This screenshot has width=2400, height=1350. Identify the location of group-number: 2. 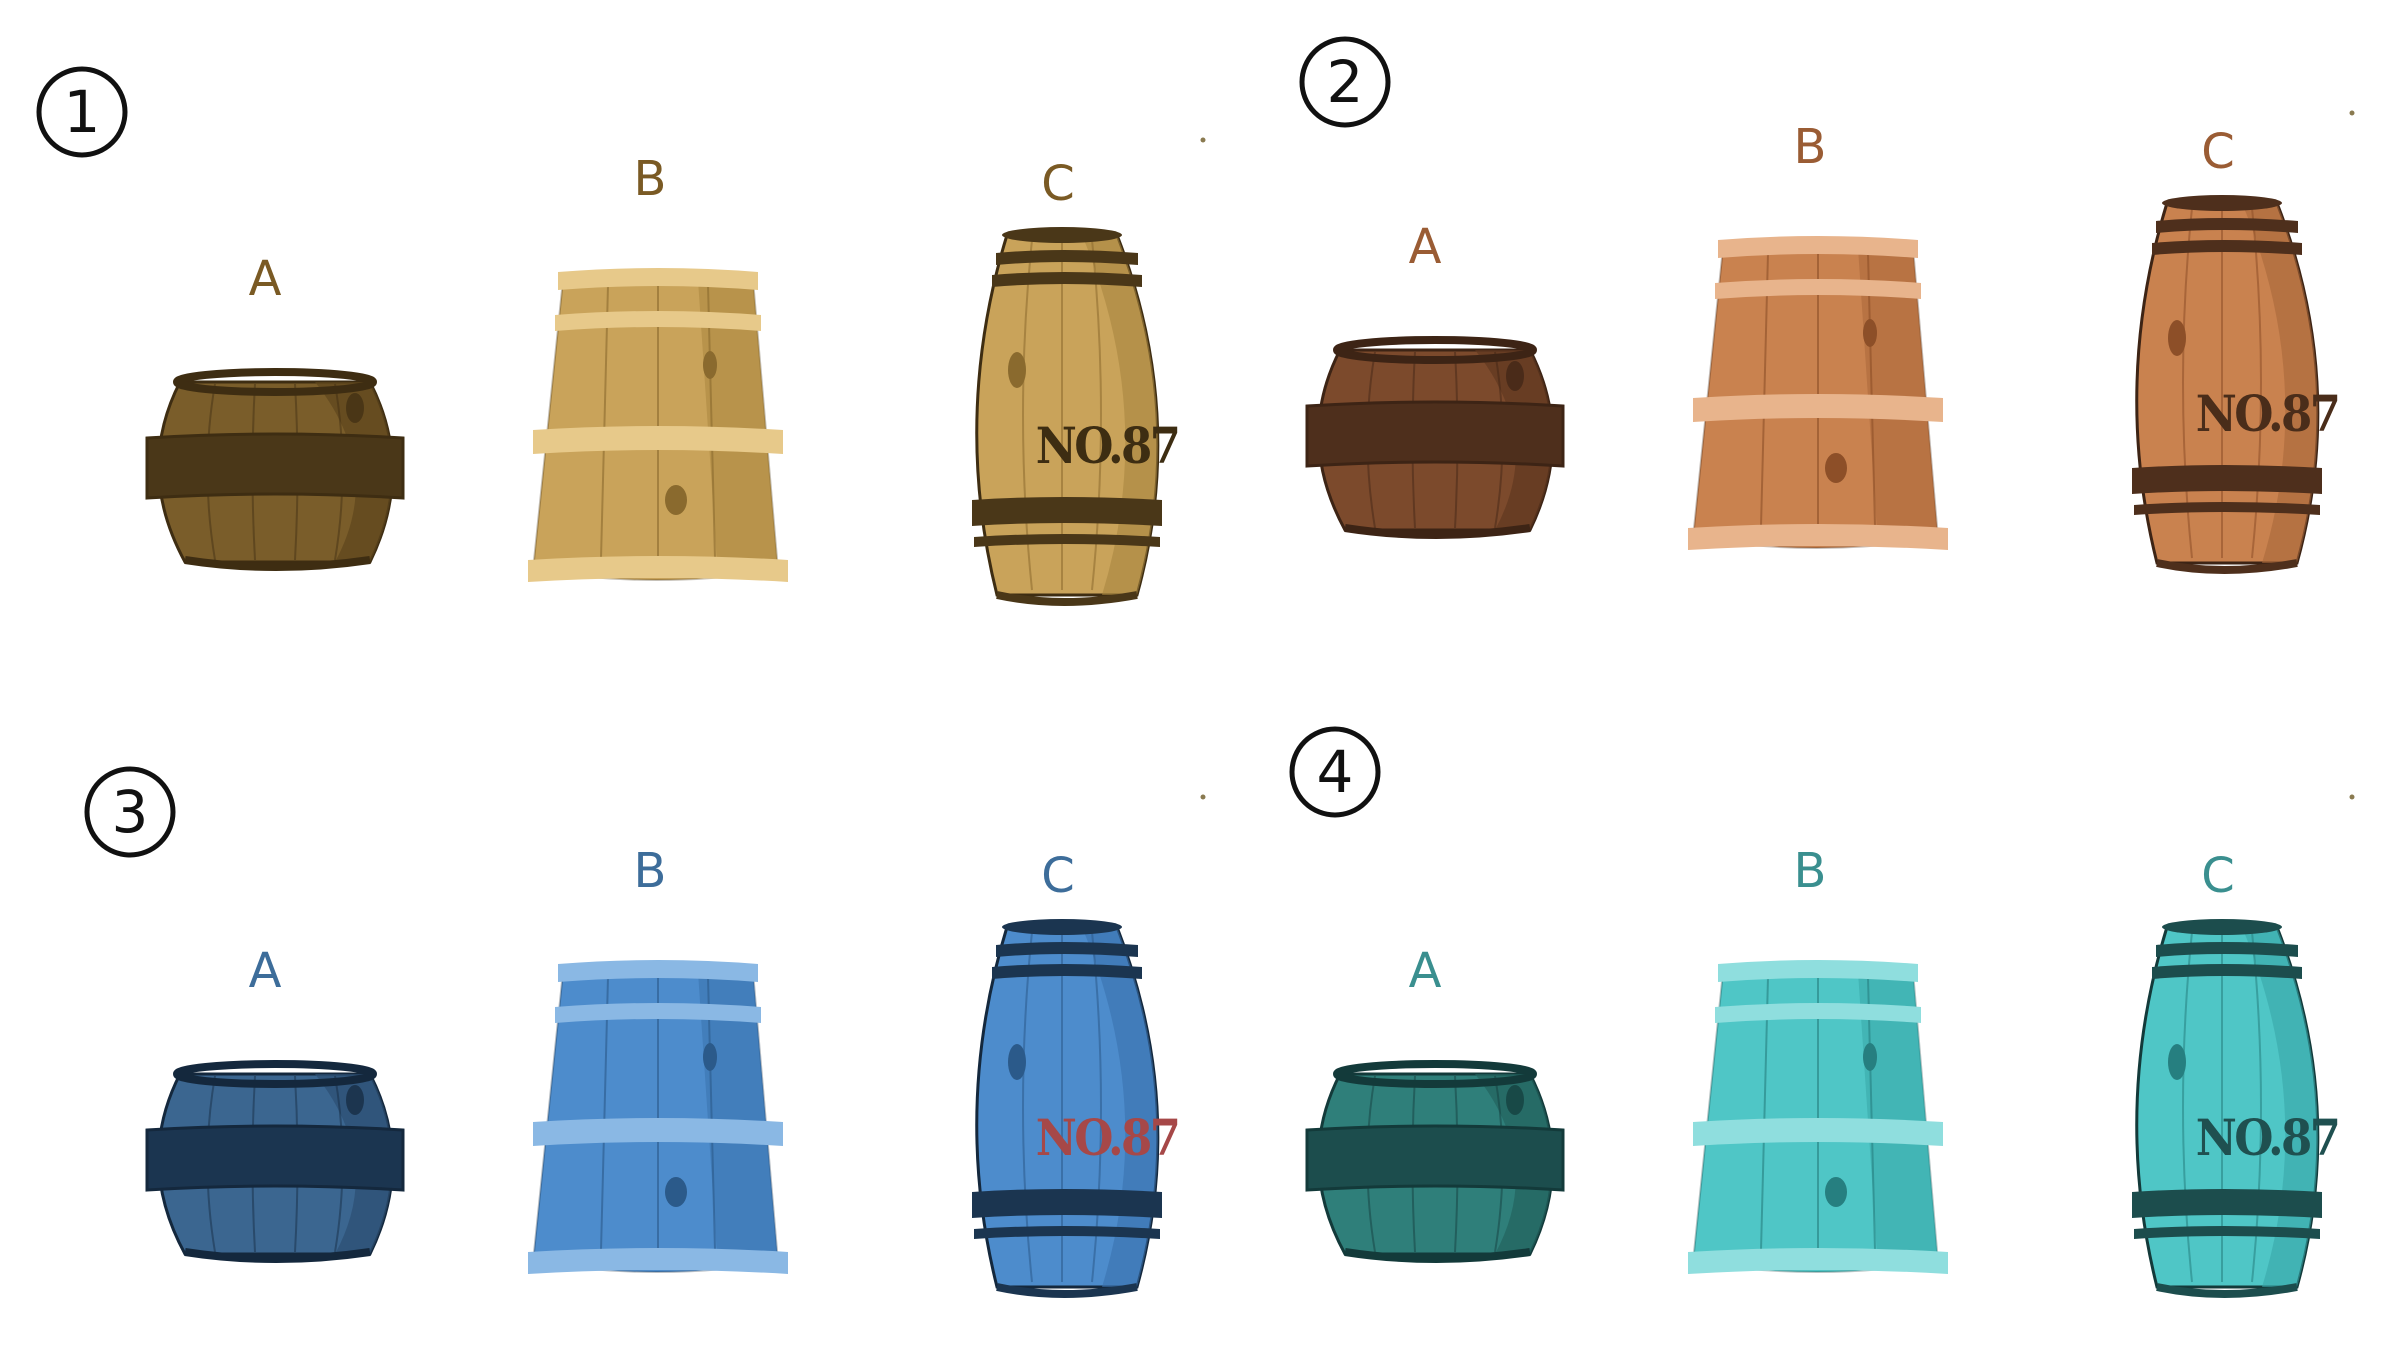
(1345, 82).